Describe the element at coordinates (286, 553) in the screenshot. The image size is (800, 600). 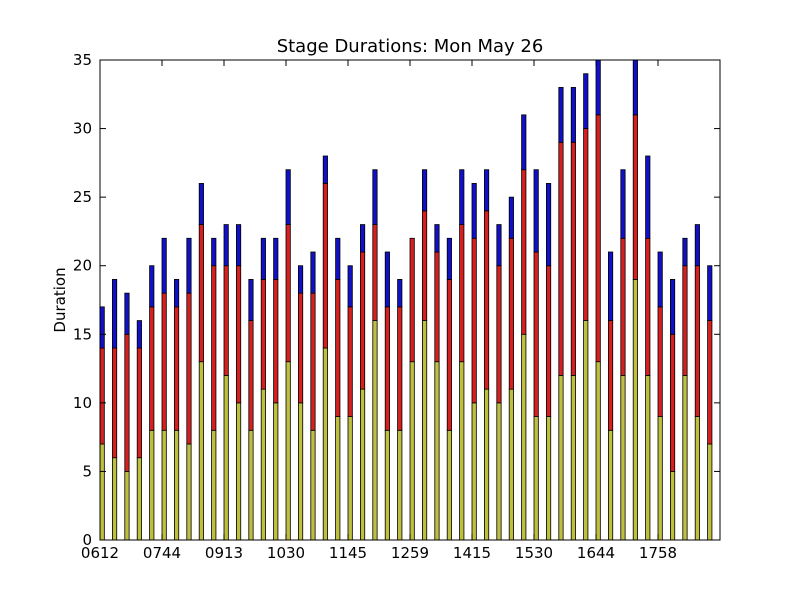
I see `x-tick-label: 1030` at that location.